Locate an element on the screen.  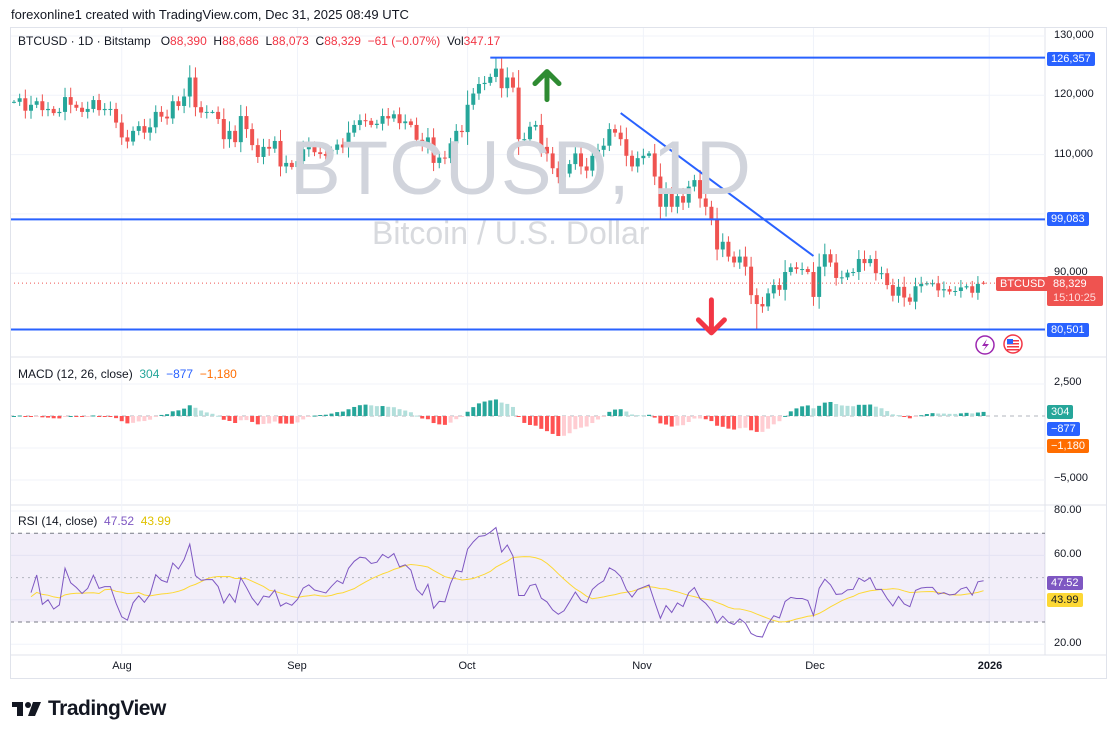
close-label: C is located at coordinates (320, 41).